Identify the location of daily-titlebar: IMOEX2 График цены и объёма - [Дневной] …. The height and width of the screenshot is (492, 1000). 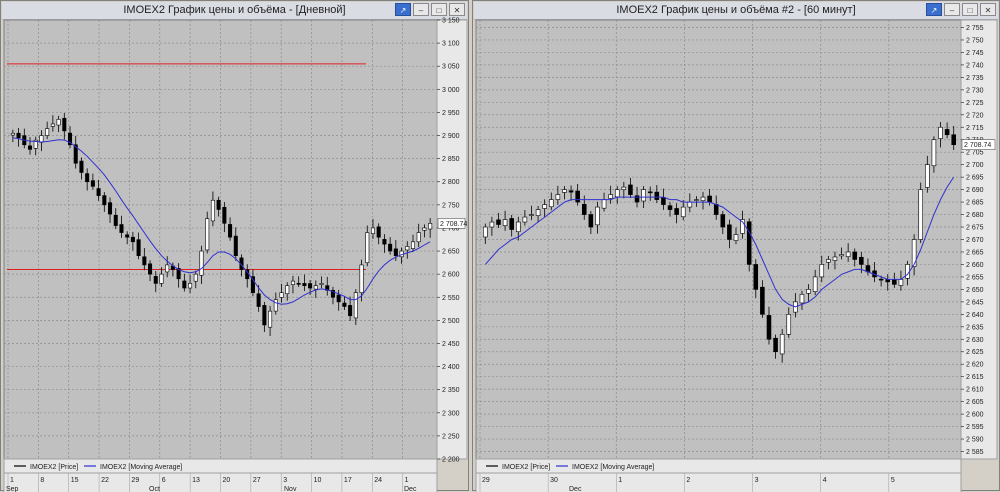
(234, 11).